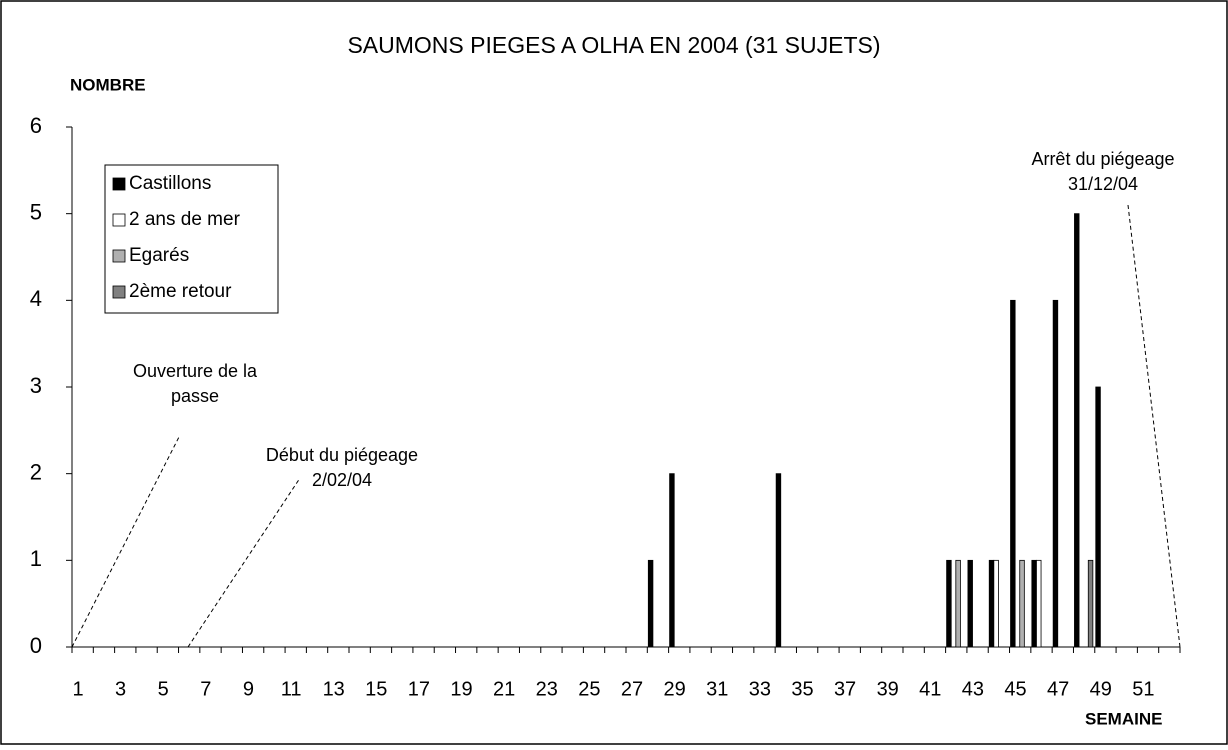 The height and width of the screenshot is (750, 1228). Describe the element at coordinates (108, 84) in the screenshot. I see `y-axis-label: NOMBRE` at that location.